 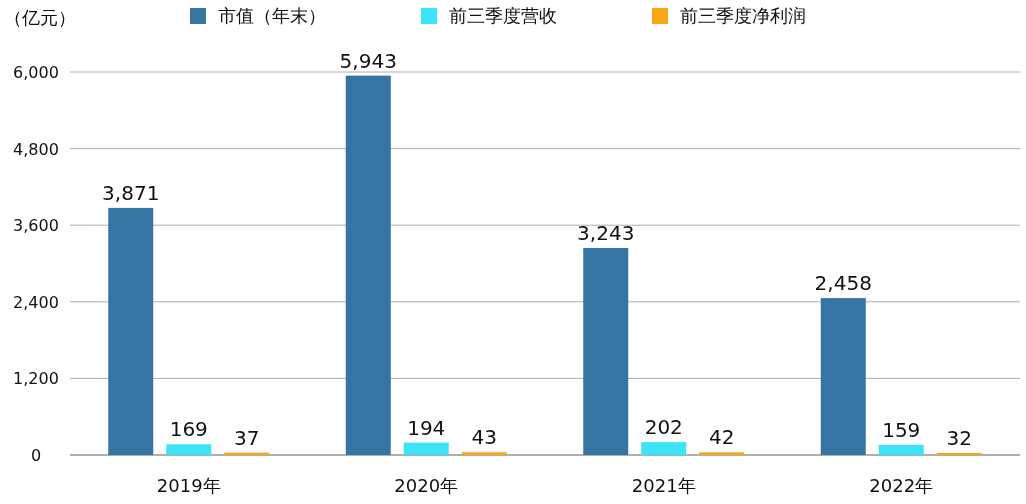 I want to click on y-tick-label: 2,400, so click(x=36, y=302).